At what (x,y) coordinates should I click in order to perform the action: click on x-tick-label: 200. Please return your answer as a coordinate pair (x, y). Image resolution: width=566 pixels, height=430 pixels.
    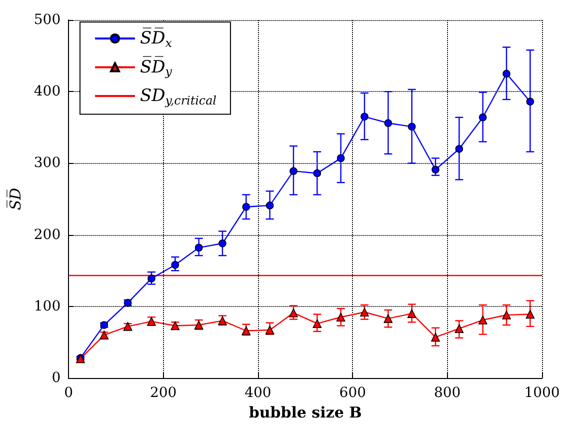
    Looking at the image, I should click on (163, 393).